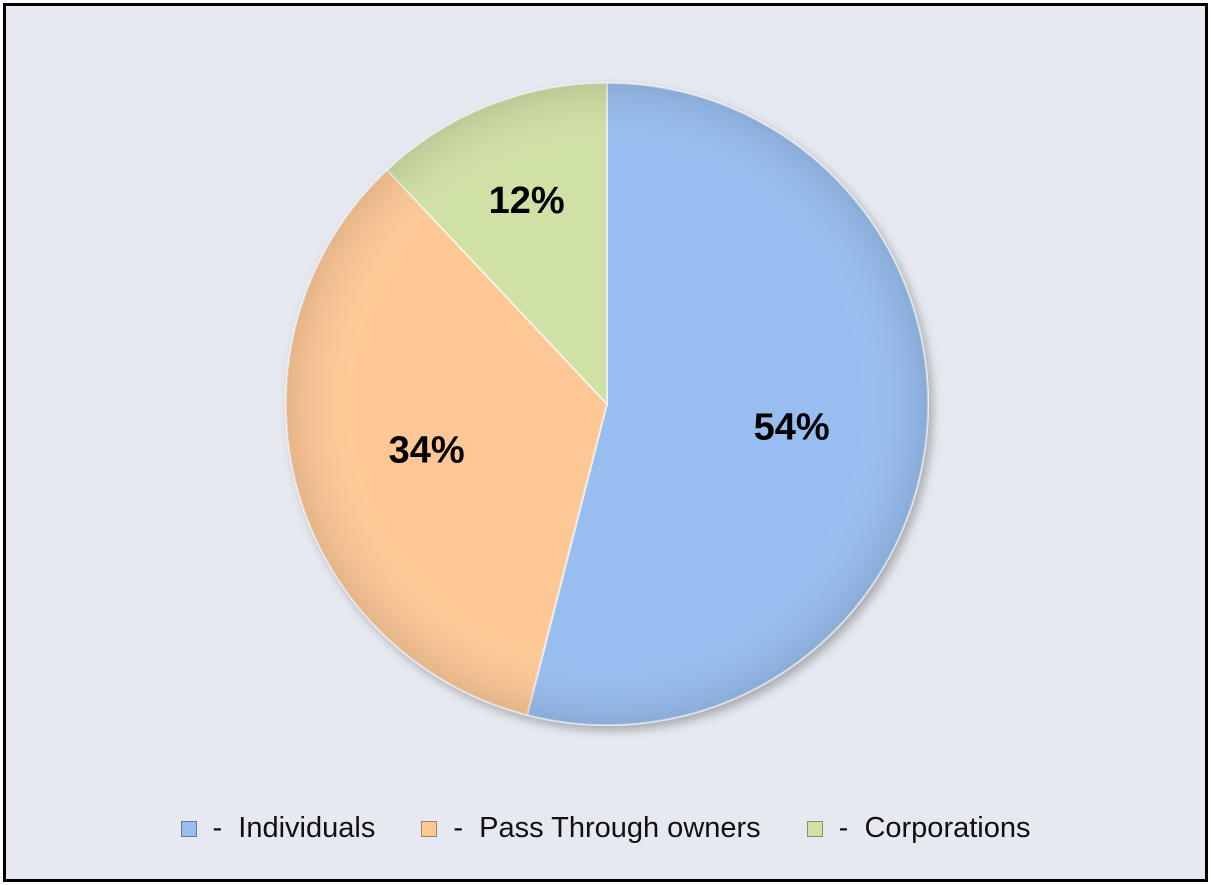 The height and width of the screenshot is (885, 1211). What do you see at coordinates (620, 828) in the screenshot?
I see `legend-label-pass-through-owners: Pass Through owners` at bounding box center [620, 828].